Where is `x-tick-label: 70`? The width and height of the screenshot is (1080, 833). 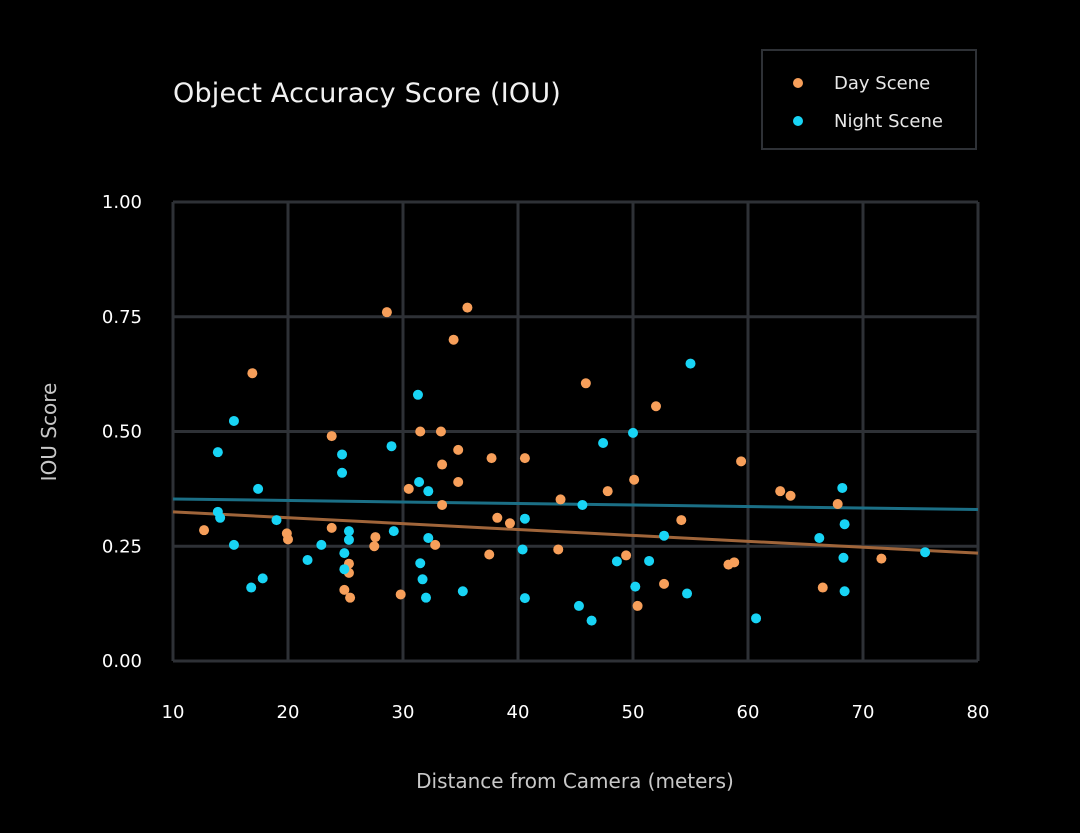
x-tick-label: 70 is located at coordinates (863, 712).